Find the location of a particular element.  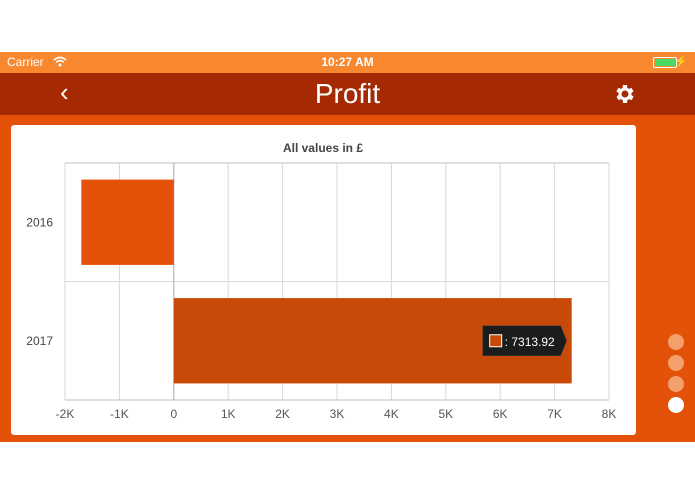

x-tick-label: -2K is located at coordinates (65, 414).